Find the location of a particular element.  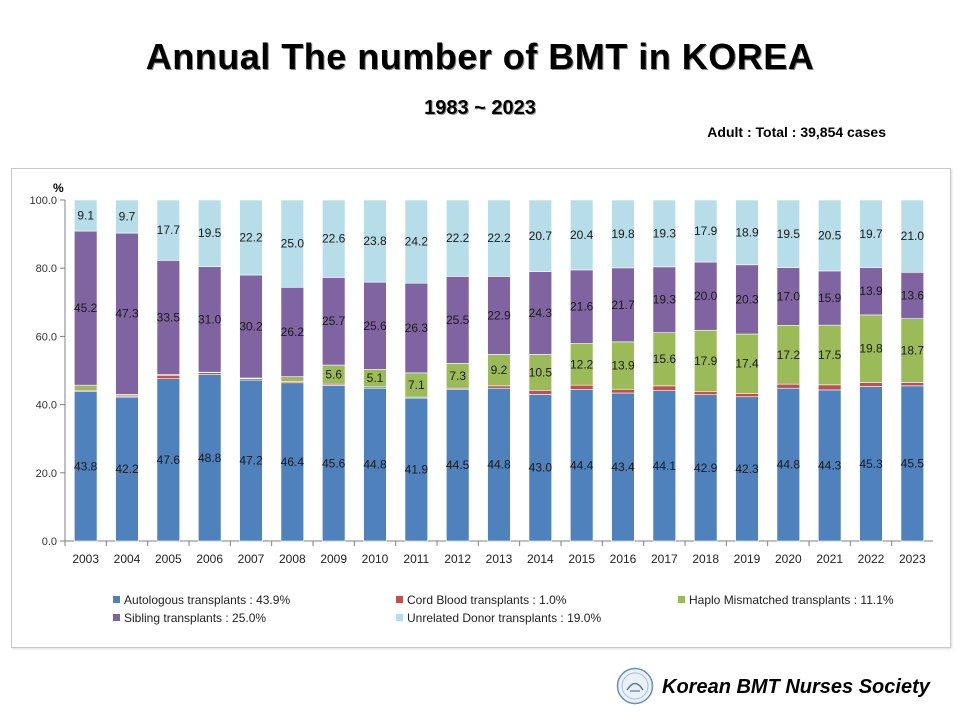

data-label: 12.2 is located at coordinates (582, 364).